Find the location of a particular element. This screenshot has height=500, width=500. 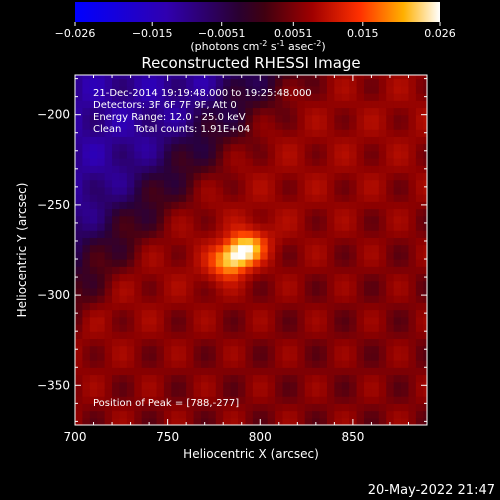

x-tick-label: 800 is located at coordinates (260, 437).